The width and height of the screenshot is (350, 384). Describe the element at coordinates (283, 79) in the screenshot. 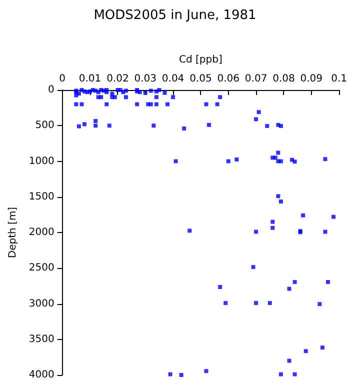

I see `x-tick-label: 0.08` at that location.